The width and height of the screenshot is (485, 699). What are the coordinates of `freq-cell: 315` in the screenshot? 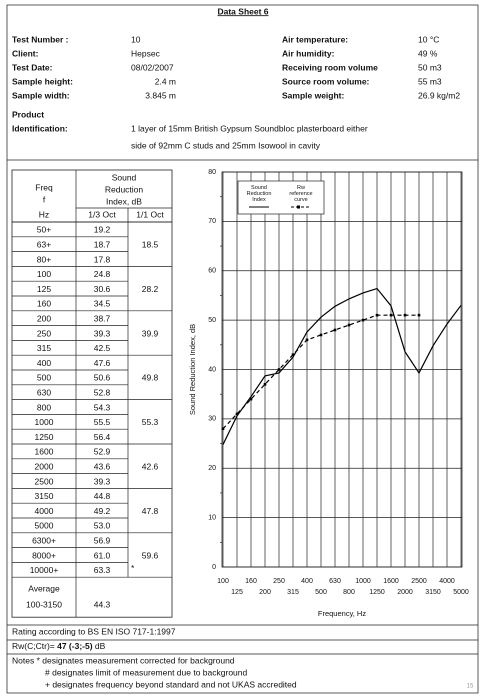 It's located at (44, 348).